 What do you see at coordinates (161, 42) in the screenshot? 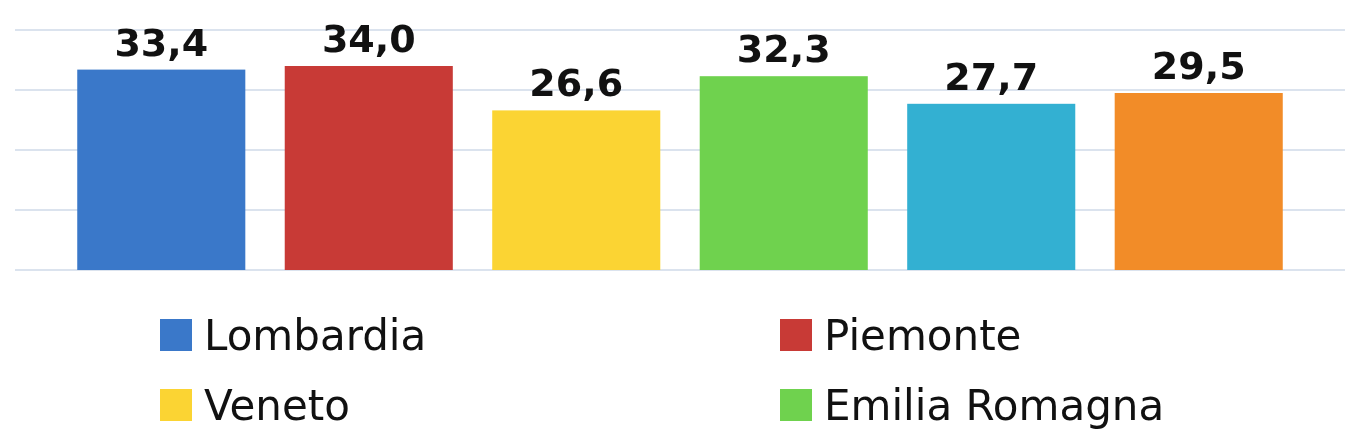
I see `data-label: 33,4` at bounding box center [161, 42].